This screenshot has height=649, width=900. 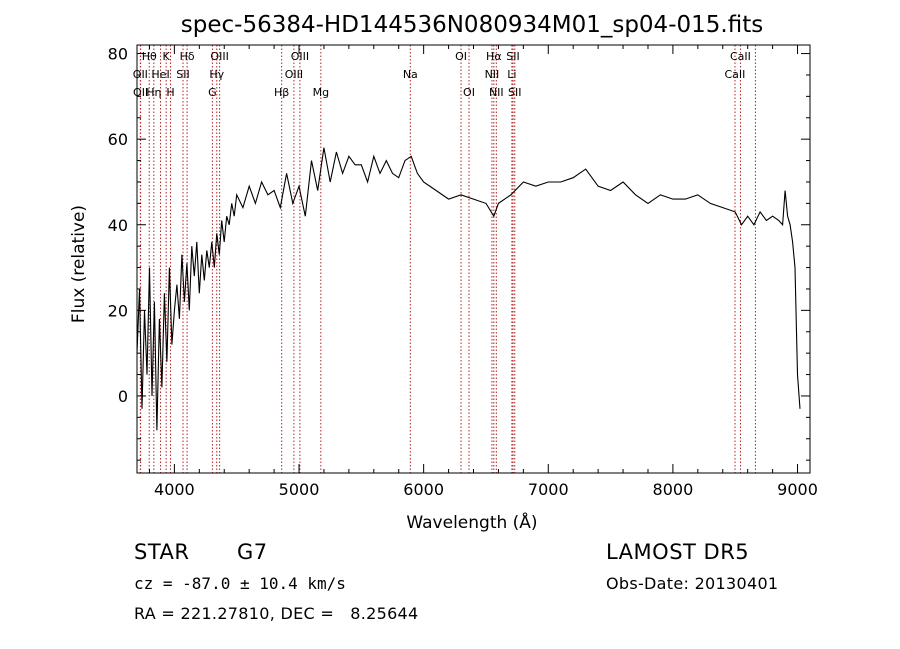 I want to click on x-tick-label: 4000, so click(x=174, y=489).